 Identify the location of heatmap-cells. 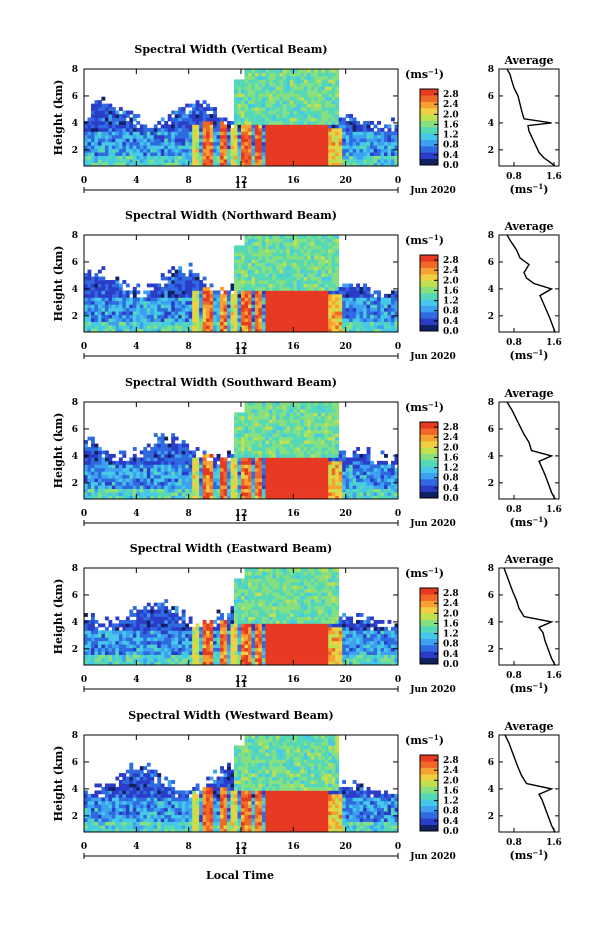
(241, 451).